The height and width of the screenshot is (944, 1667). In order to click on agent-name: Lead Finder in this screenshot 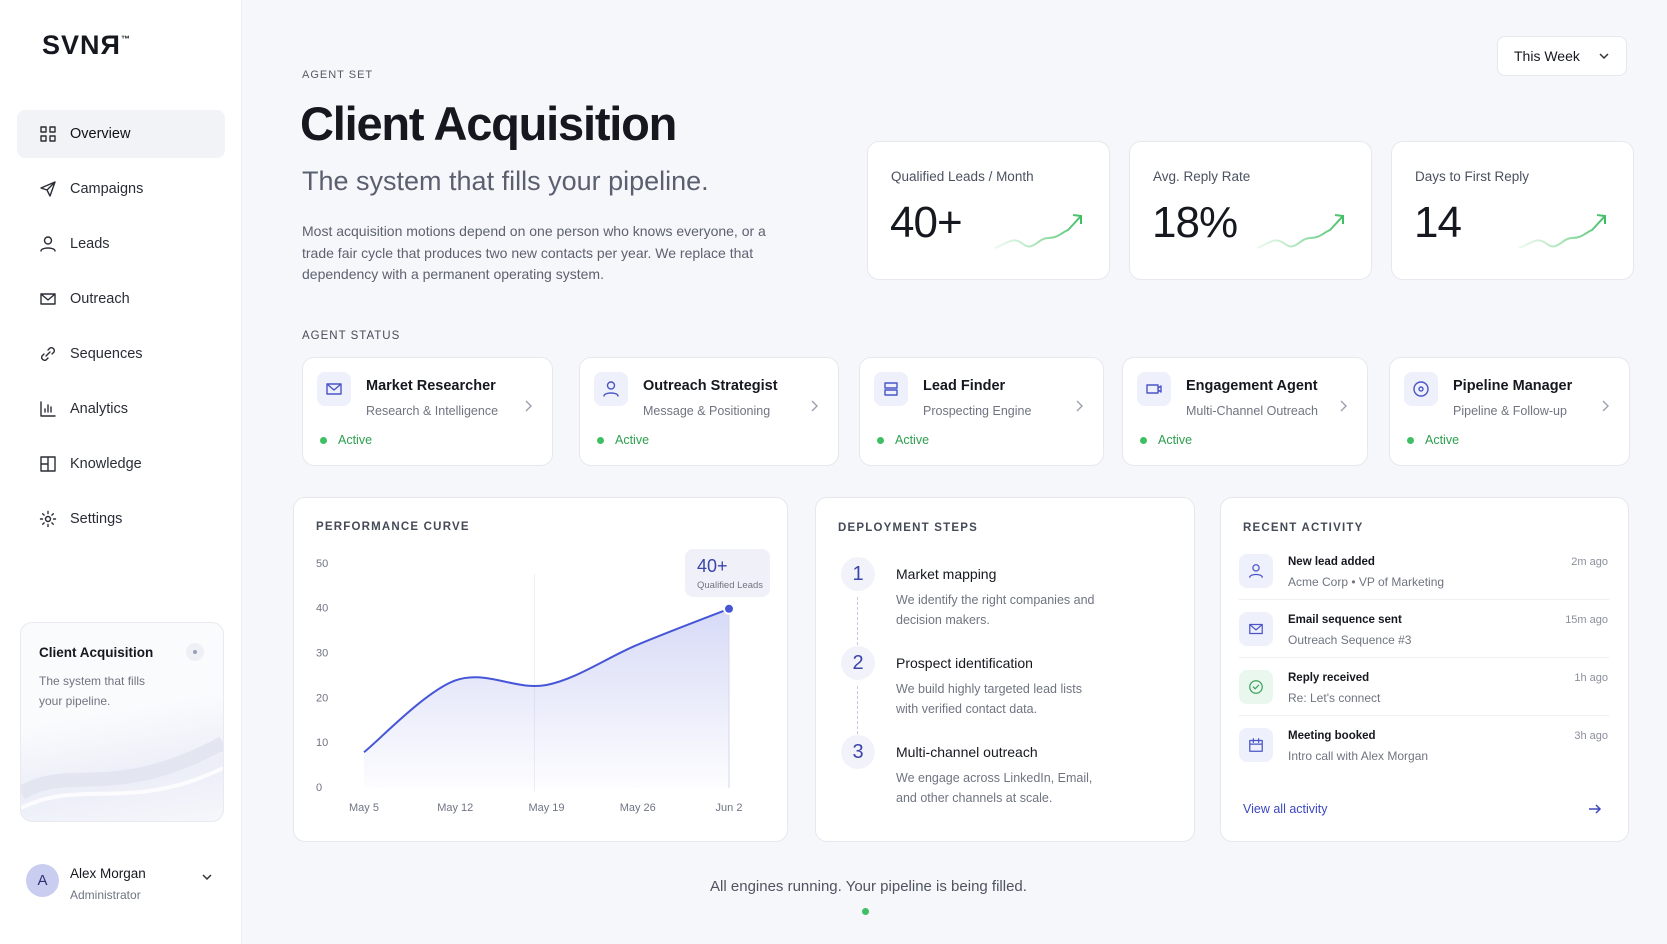, I will do `click(964, 386)`.